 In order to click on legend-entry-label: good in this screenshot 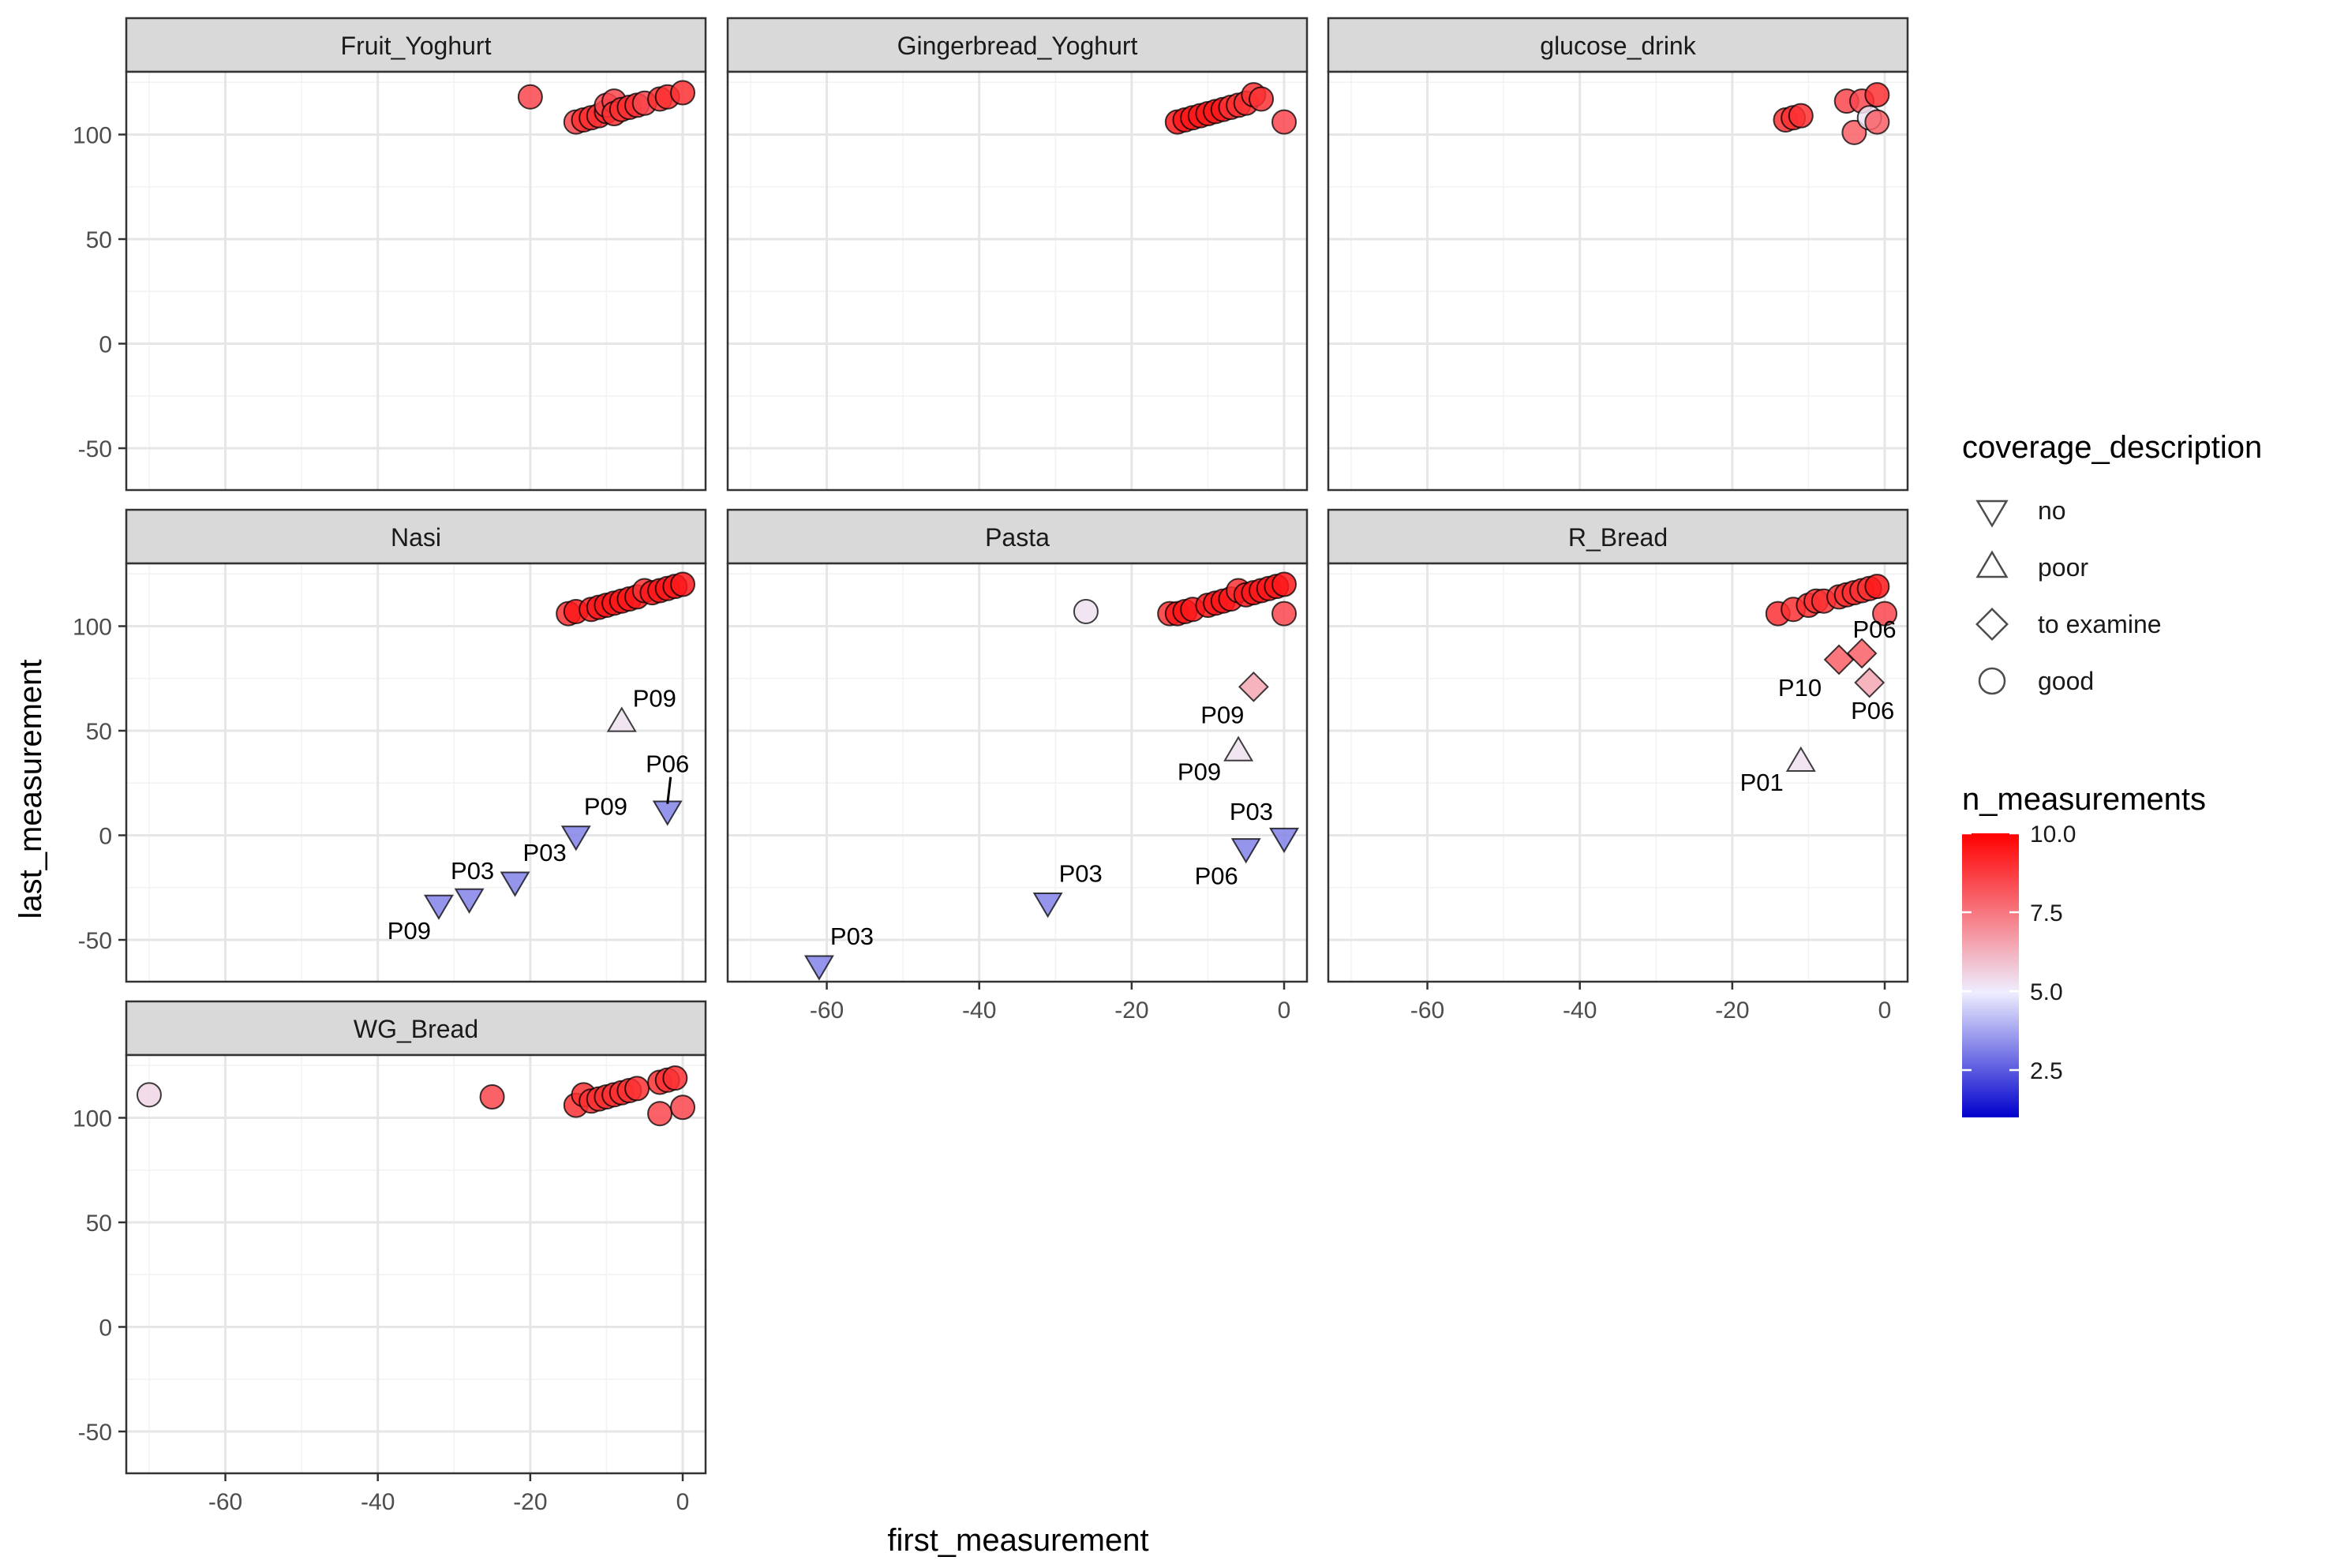, I will do `click(2066, 681)`.